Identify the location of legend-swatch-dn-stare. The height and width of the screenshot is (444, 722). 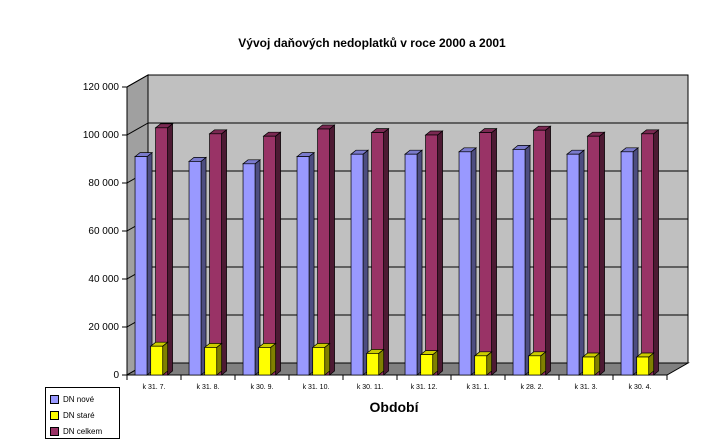
(54, 415).